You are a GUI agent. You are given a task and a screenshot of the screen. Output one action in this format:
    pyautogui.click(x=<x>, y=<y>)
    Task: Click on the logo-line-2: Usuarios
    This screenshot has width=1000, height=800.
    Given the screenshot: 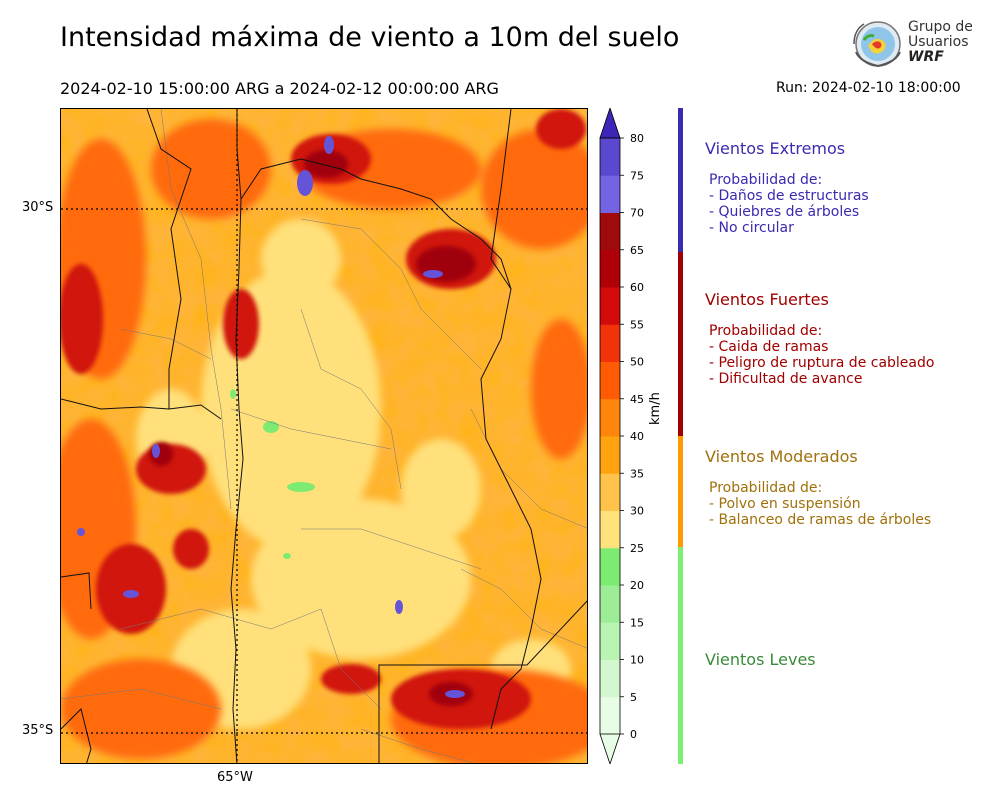 What is the action you would take?
    pyautogui.click(x=938, y=42)
    